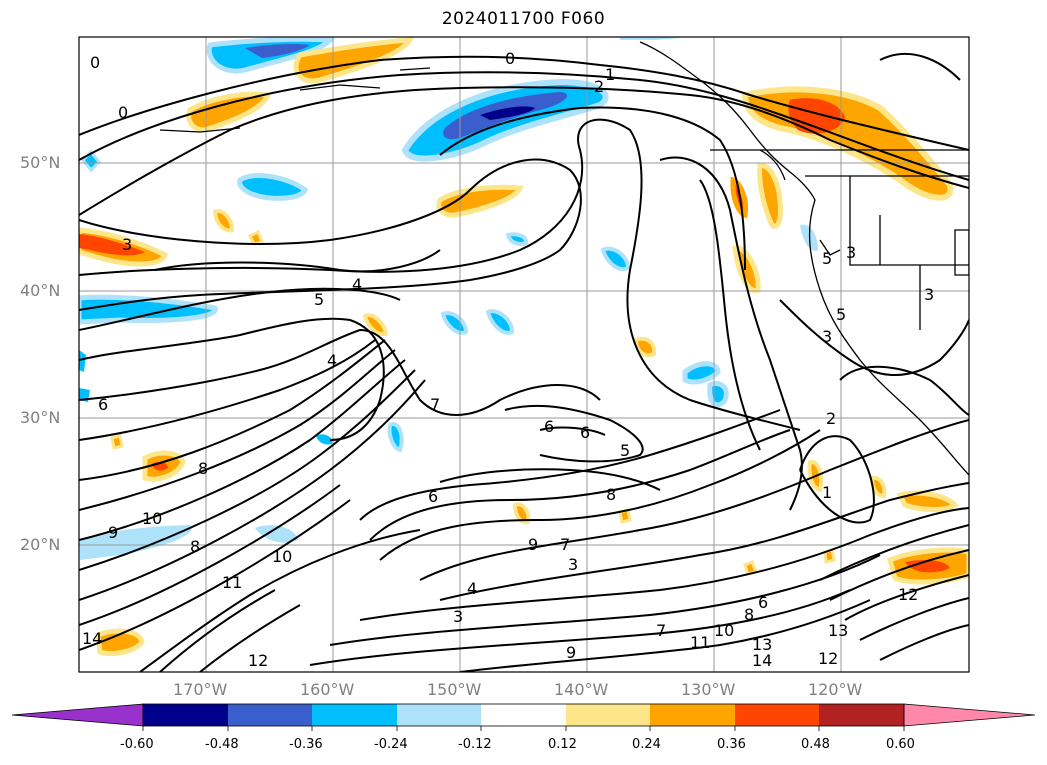 The height and width of the screenshot is (765, 1047). What do you see at coordinates (77, 715) in the screenshot?
I see `colorbar-extend-low` at bounding box center [77, 715].